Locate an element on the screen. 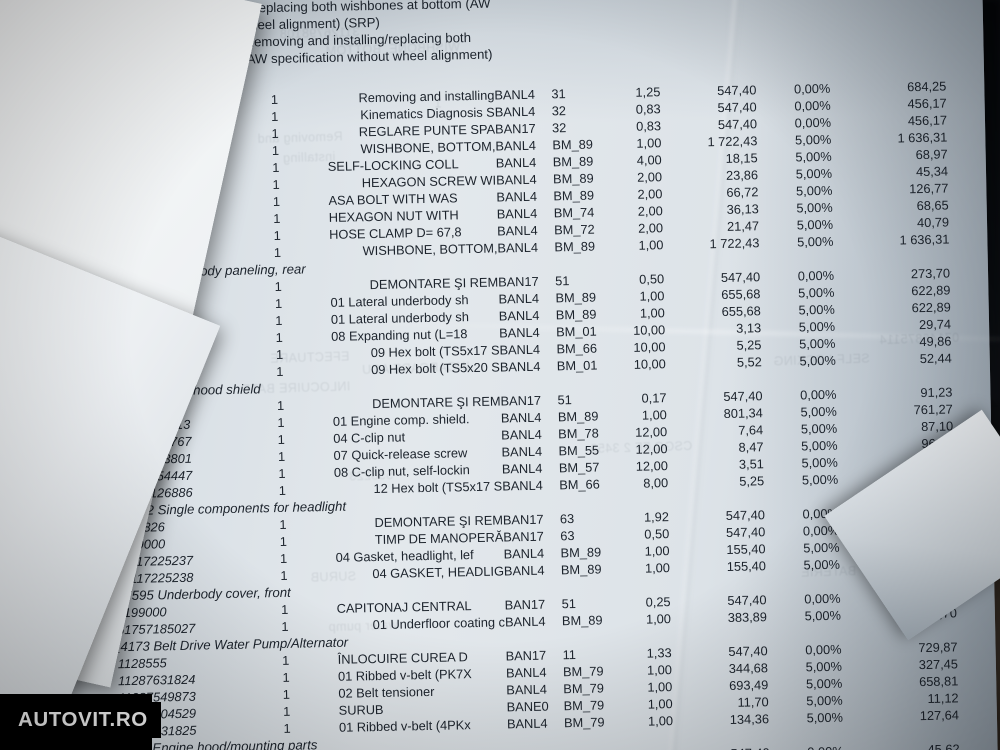 This screenshot has height=750, width=1000. hours-cell: 8,00 is located at coordinates (656, 483).